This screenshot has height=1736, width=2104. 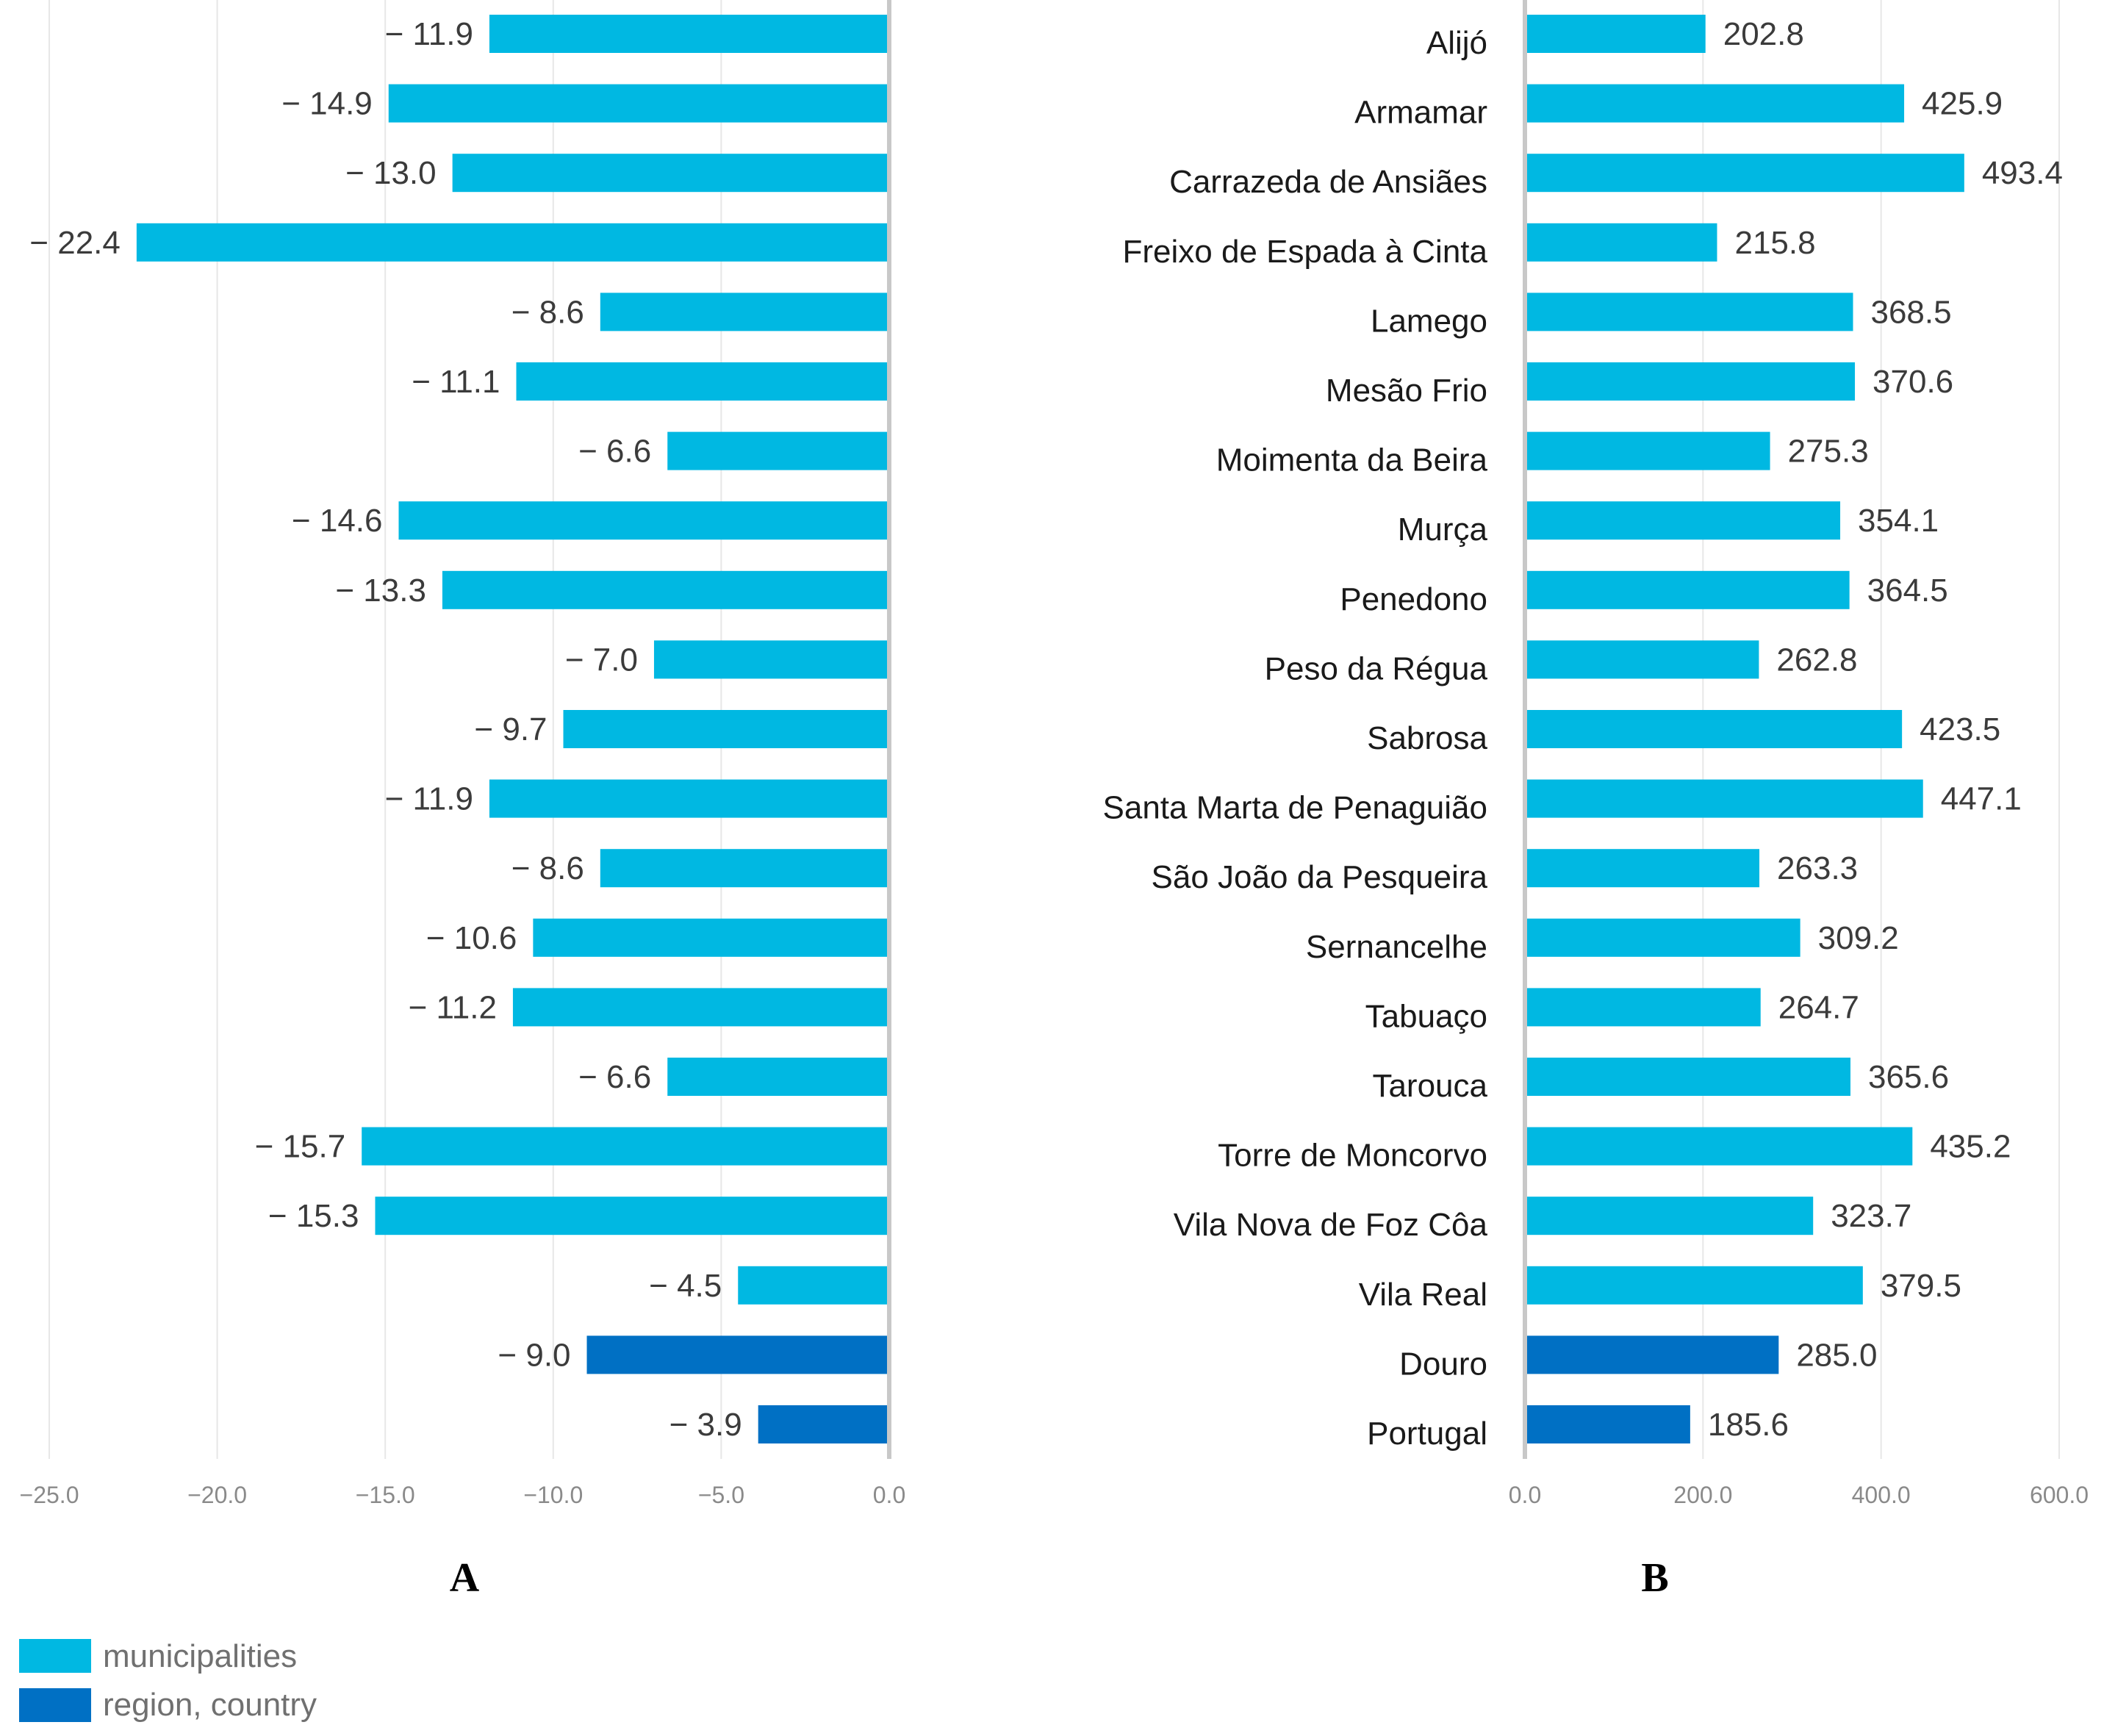 What do you see at coordinates (2060, 1495) in the screenshot?
I see `panel-b-x-tick-label: 600.0` at bounding box center [2060, 1495].